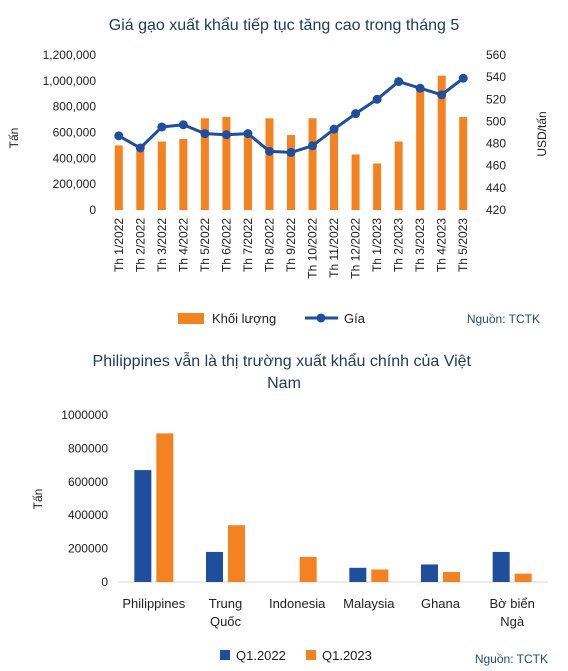 The width and height of the screenshot is (568, 671). What do you see at coordinates (503, 319) in the screenshot?
I see `chart-1-source: Nguồn: TCTK` at bounding box center [503, 319].